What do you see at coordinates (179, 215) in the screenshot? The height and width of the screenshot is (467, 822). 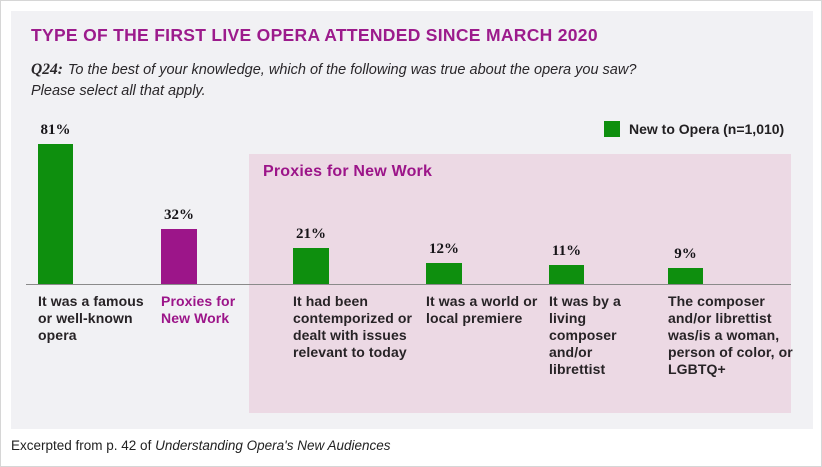 I see `bar-value-label: 32%` at bounding box center [179, 215].